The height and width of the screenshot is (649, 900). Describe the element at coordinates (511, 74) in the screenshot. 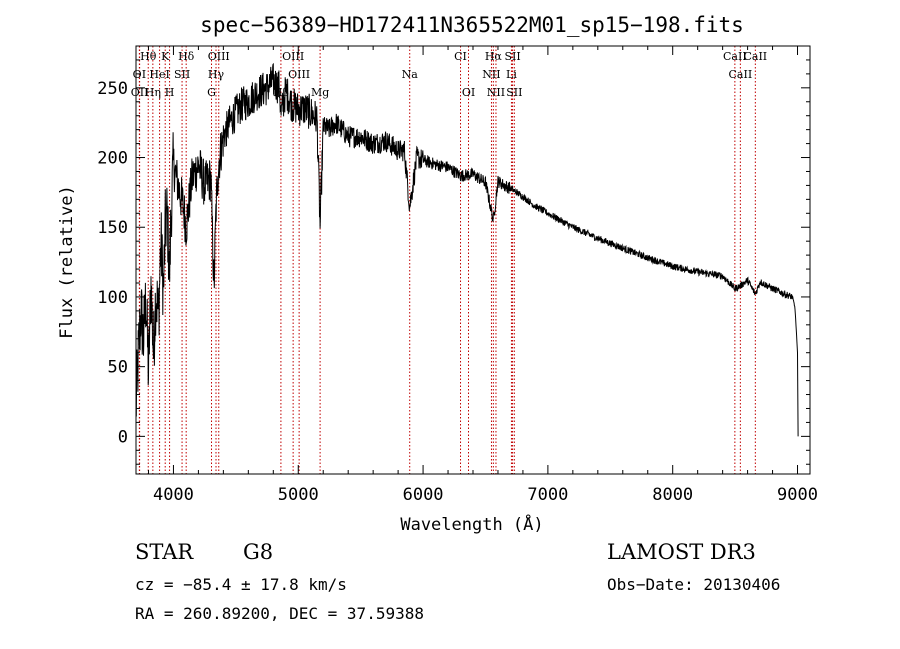

I see `spectral-line-label: Li` at that location.